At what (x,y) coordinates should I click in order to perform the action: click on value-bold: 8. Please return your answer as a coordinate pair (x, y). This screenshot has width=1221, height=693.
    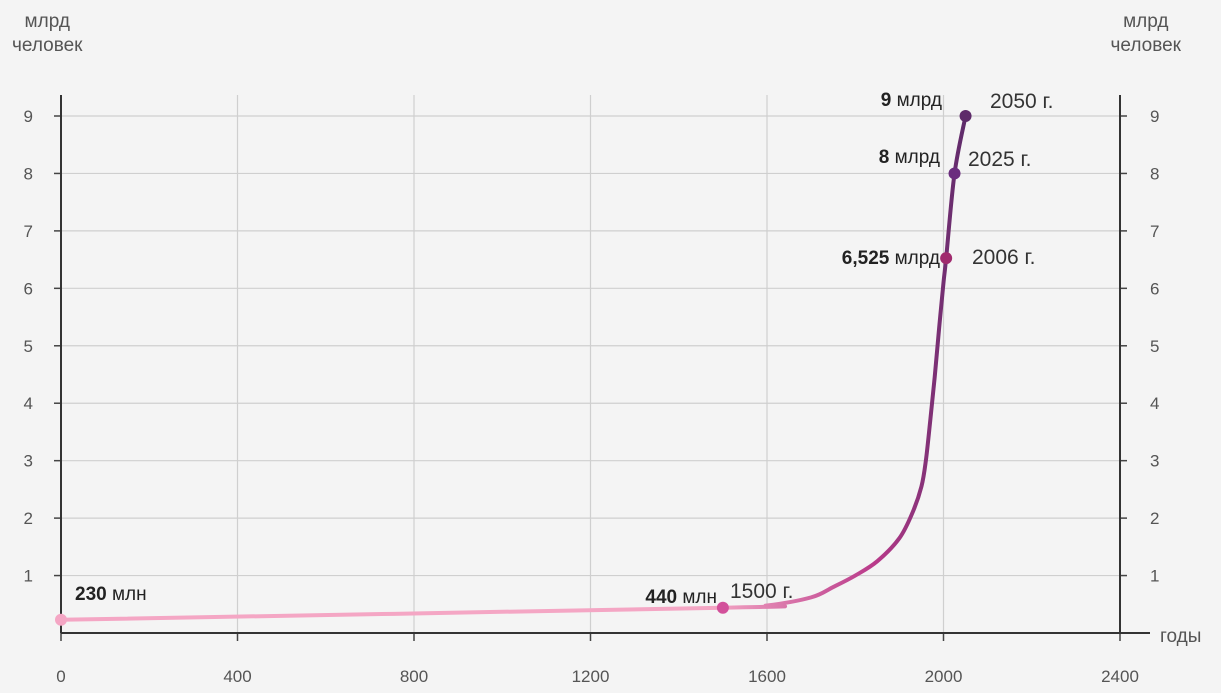
    Looking at the image, I should click on (884, 157).